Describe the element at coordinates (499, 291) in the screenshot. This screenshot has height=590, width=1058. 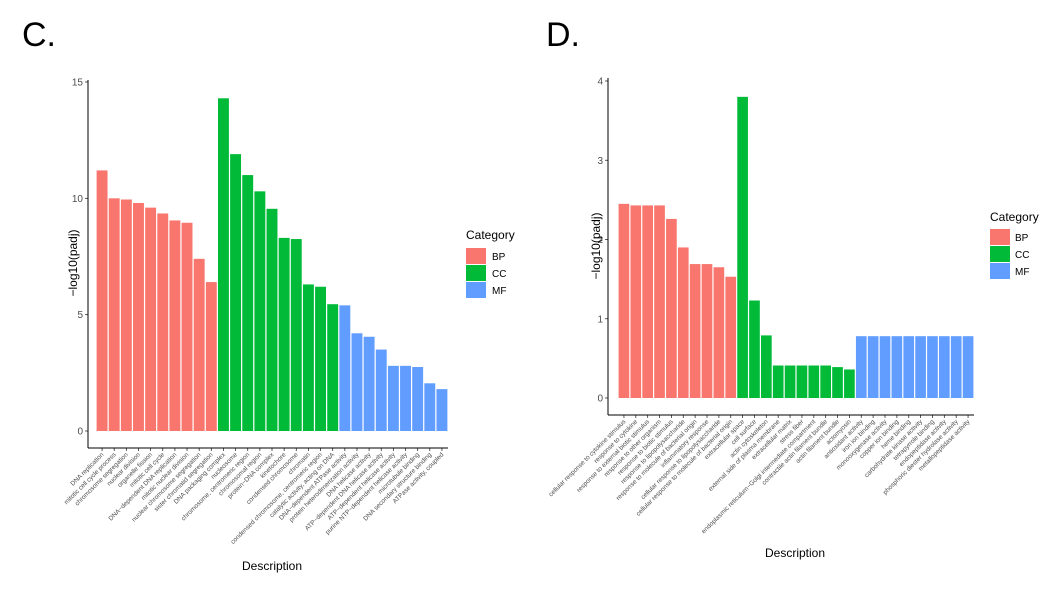
I see `panel-c-legend-label-mf: MF` at that location.